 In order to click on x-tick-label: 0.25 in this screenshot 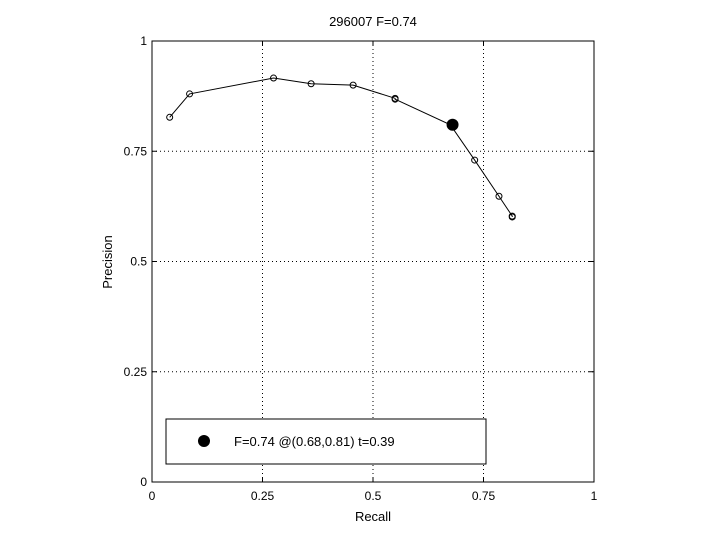, I will do `click(263, 496)`.